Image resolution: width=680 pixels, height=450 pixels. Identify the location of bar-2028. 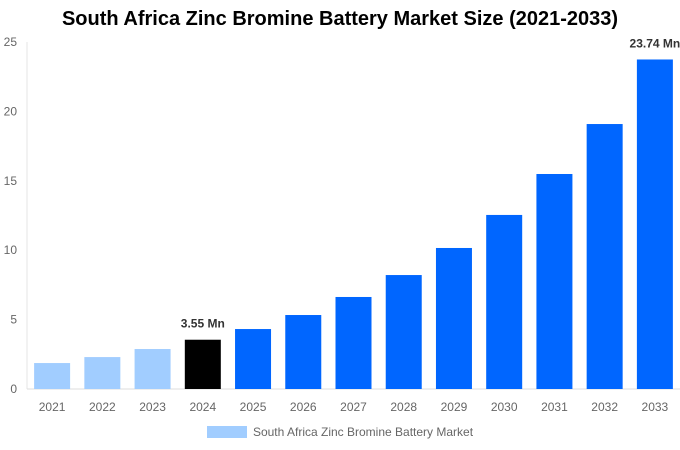
(403, 332).